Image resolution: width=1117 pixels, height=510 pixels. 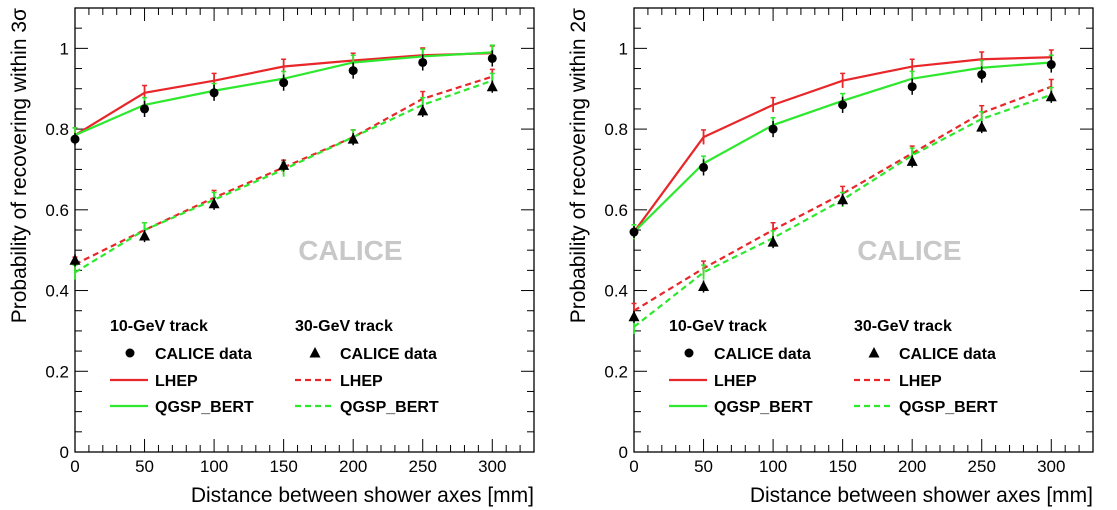 What do you see at coordinates (19, 165) in the screenshot?
I see `y-axis-title: Probability of recovering within 3σ` at bounding box center [19, 165].